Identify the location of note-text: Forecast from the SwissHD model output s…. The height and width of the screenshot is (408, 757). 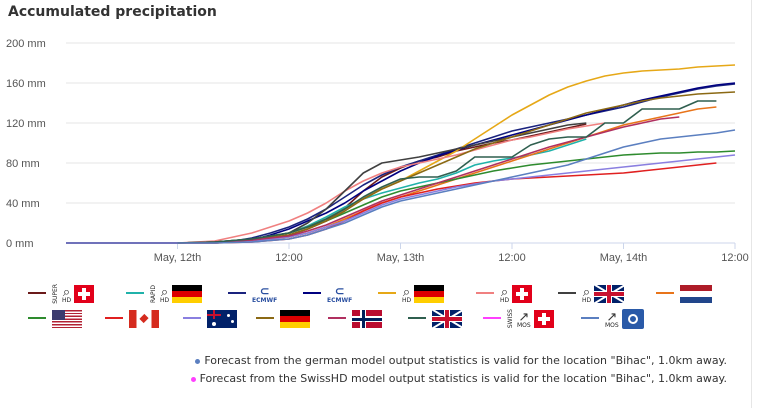
(463, 378).